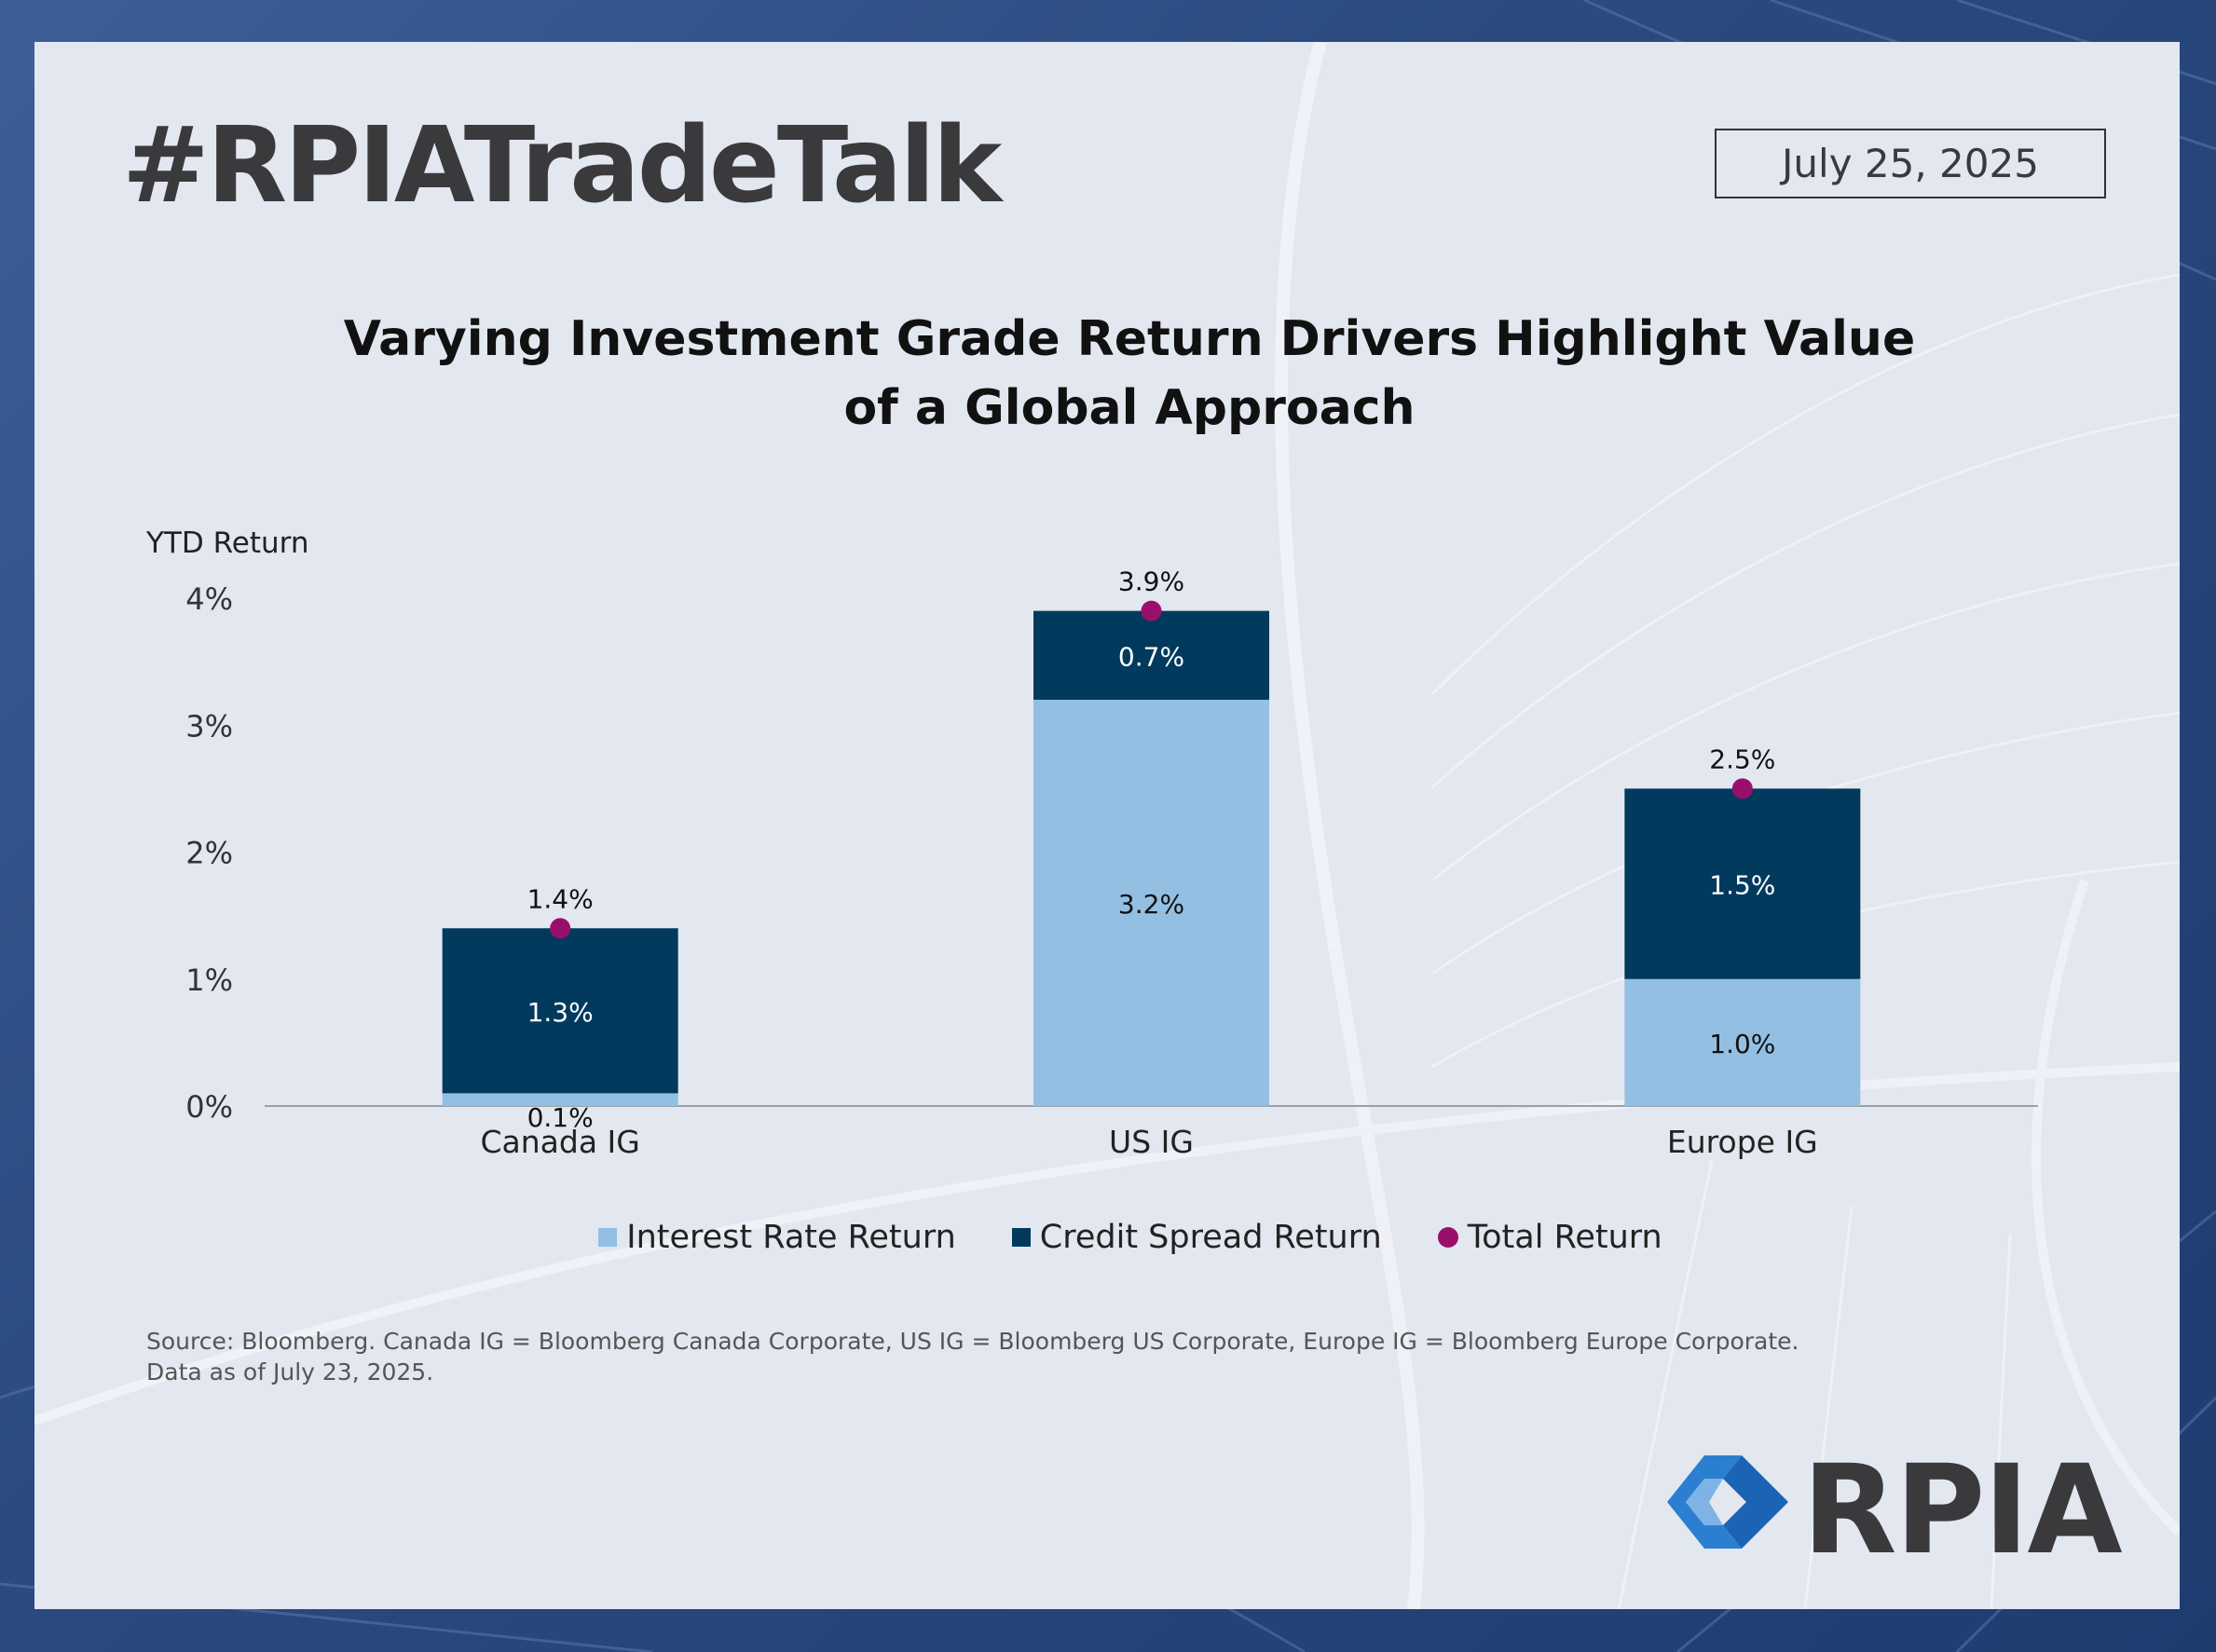  I want to click on data-label-interest-rate: 0.1%, so click(560, 1117).